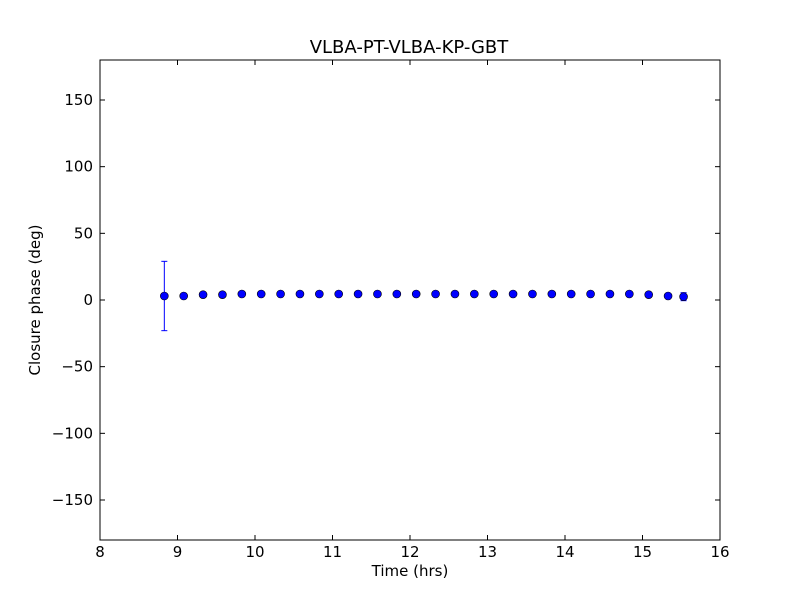 The height and width of the screenshot is (600, 800). What do you see at coordinates (332, 552) in the screenshot?
I see `x-tick-label: 11` at bounding box center [332, 552].